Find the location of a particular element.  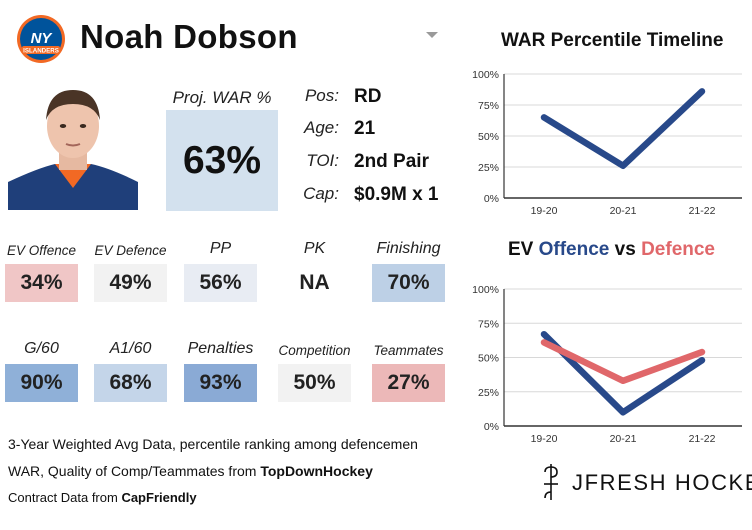

info-value: $0.9M x 1 is located at coordinates (396, 194).